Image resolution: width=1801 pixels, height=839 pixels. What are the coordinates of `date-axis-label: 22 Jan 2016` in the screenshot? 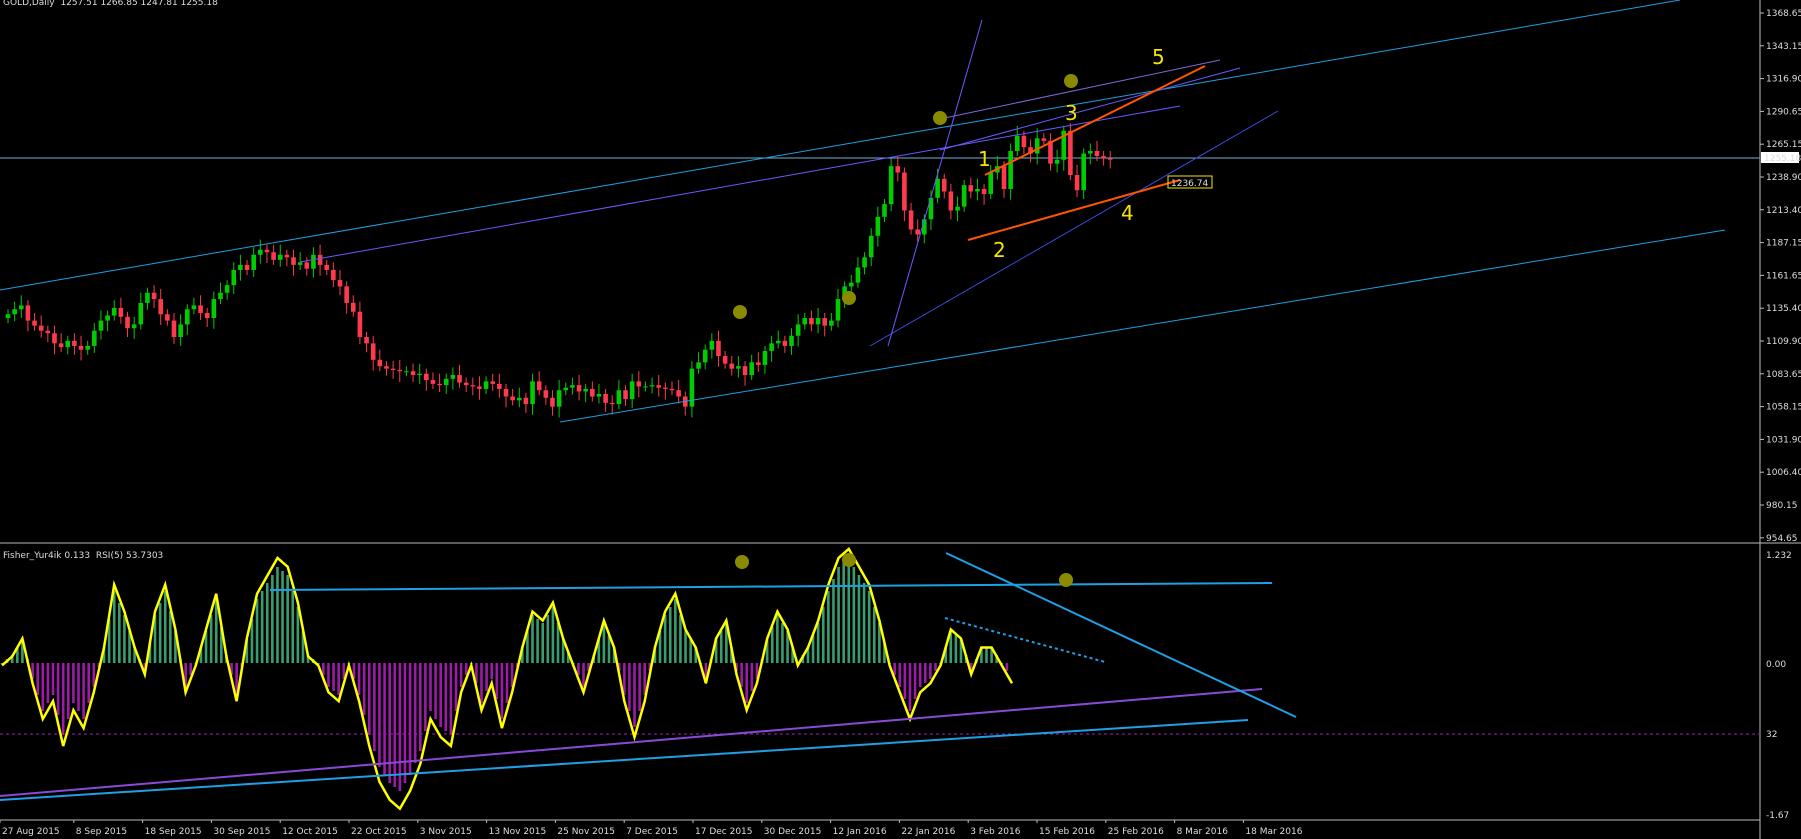 It's located at (928, 832).